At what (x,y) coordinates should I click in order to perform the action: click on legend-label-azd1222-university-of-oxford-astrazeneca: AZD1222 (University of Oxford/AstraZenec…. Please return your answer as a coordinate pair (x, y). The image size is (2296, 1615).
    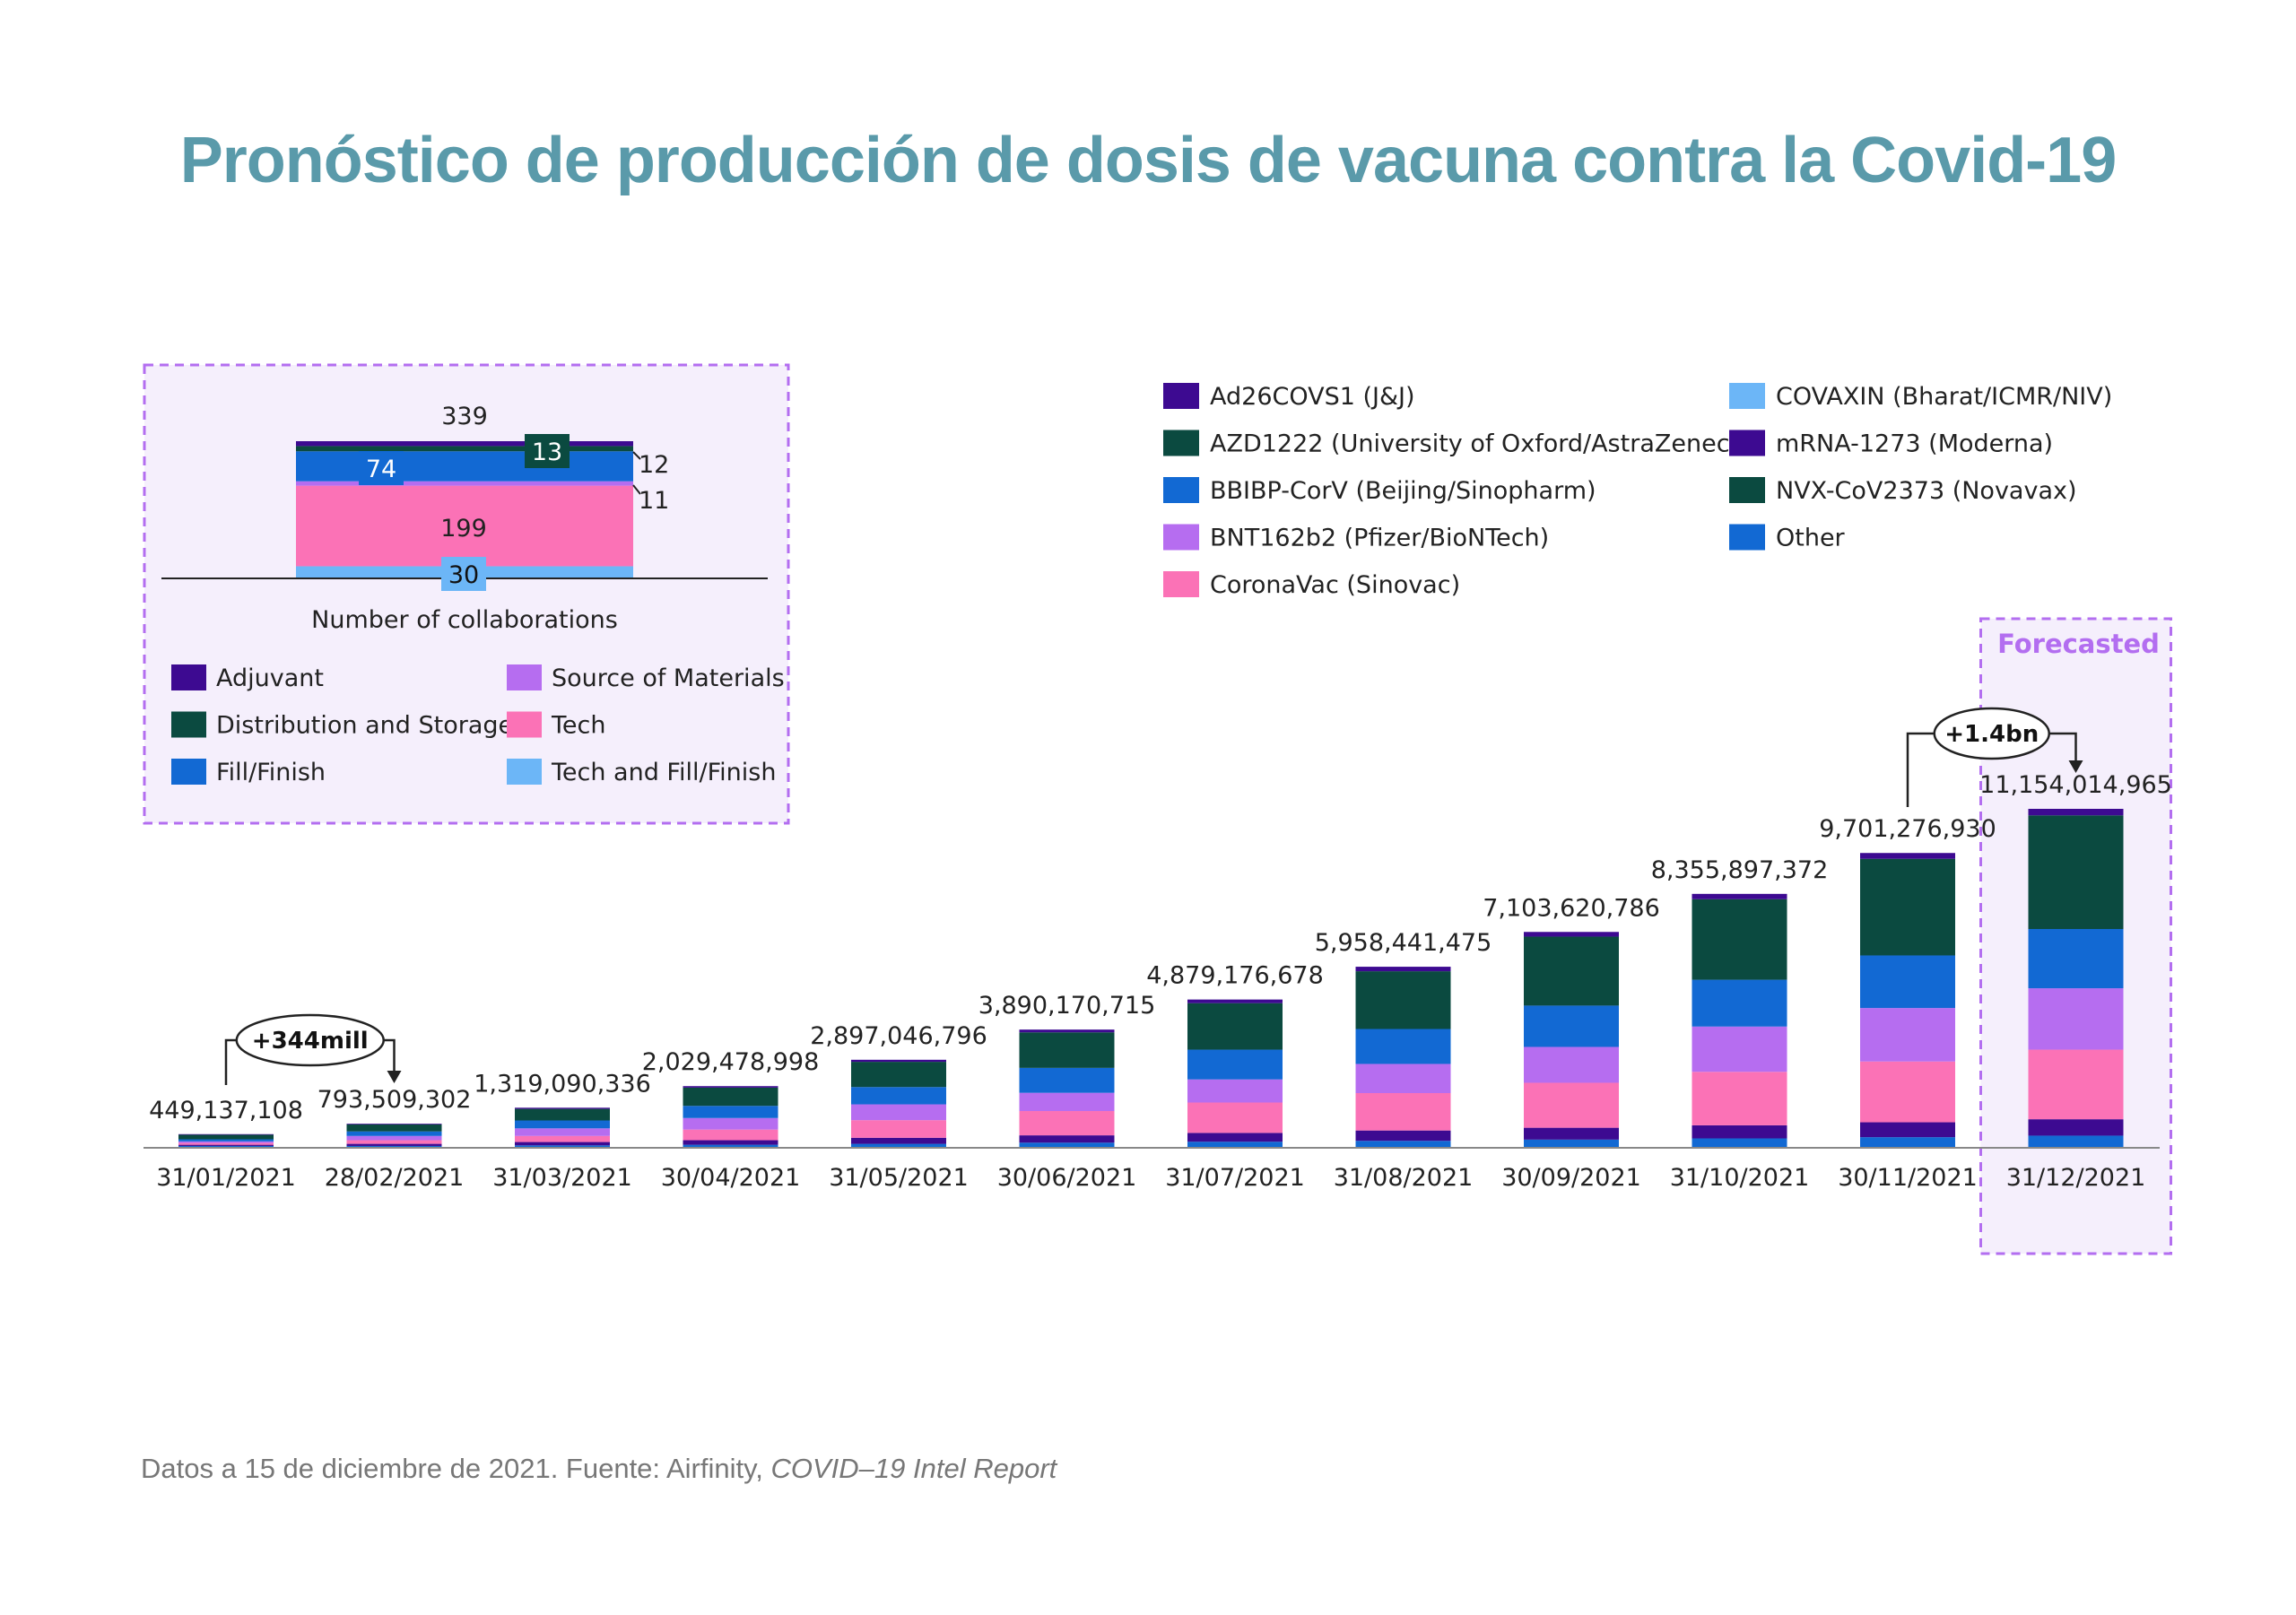
    Looking at the image, I should click on (1482, 444).